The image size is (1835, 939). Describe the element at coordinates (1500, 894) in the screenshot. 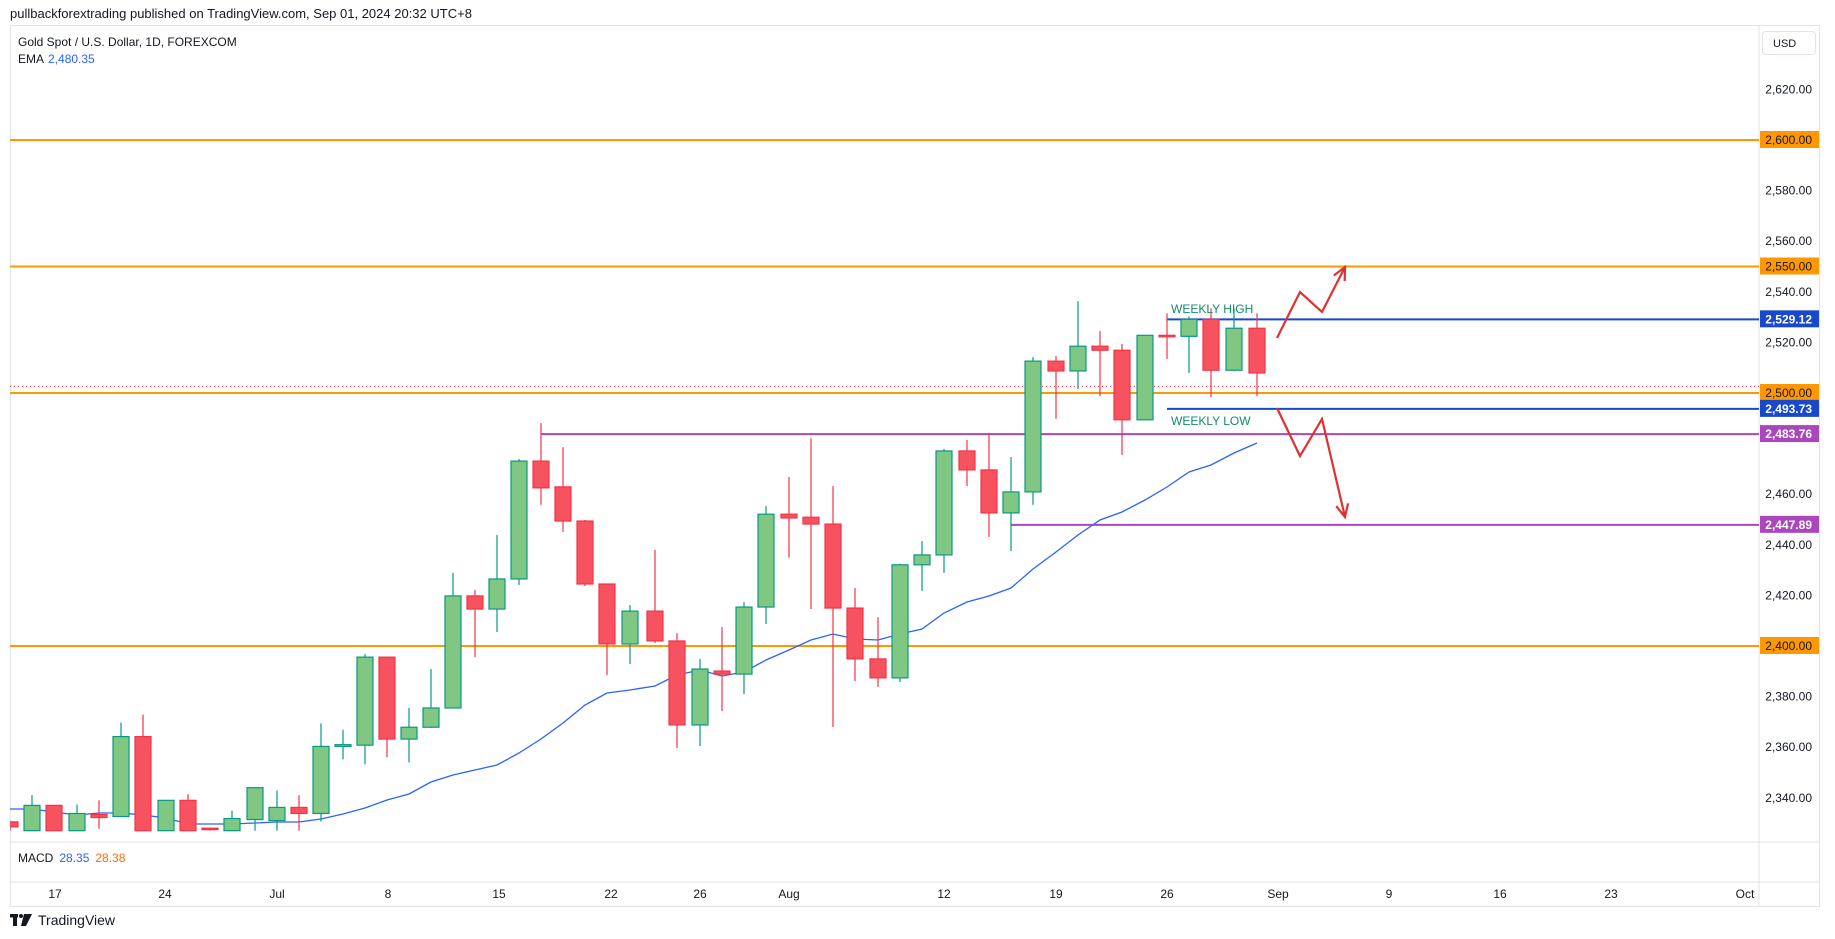

I see `time-tick-label: 16` at that location.